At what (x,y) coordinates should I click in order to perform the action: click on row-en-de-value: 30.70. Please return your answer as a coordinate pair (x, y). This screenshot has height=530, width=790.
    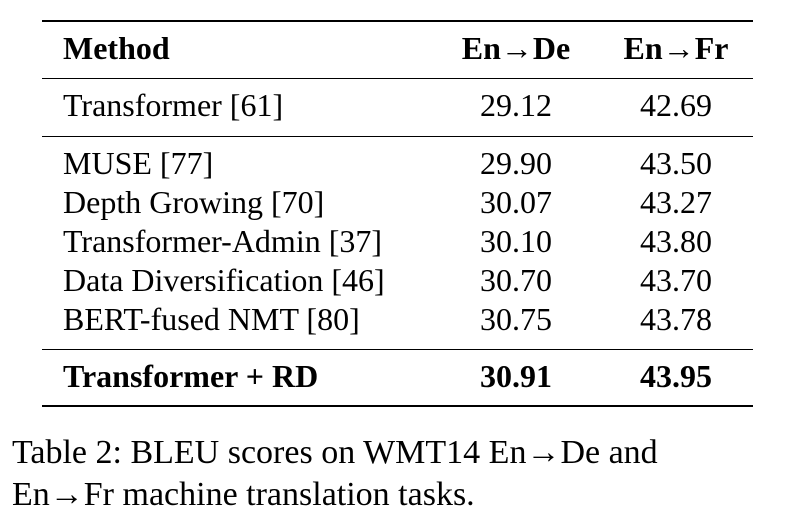
    Looking at the image, I should click on (516, 280).